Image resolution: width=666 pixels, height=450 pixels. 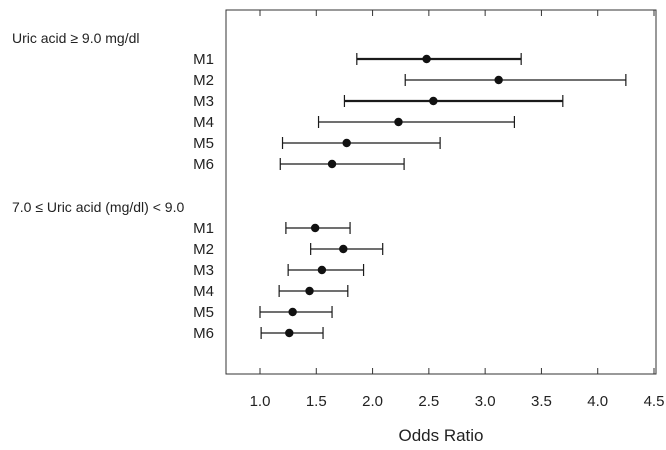 What do you see at coordinates (541, 401) in the screenshot?
I see `x-tick-label: 3.5` at bounding box center [541, 401].